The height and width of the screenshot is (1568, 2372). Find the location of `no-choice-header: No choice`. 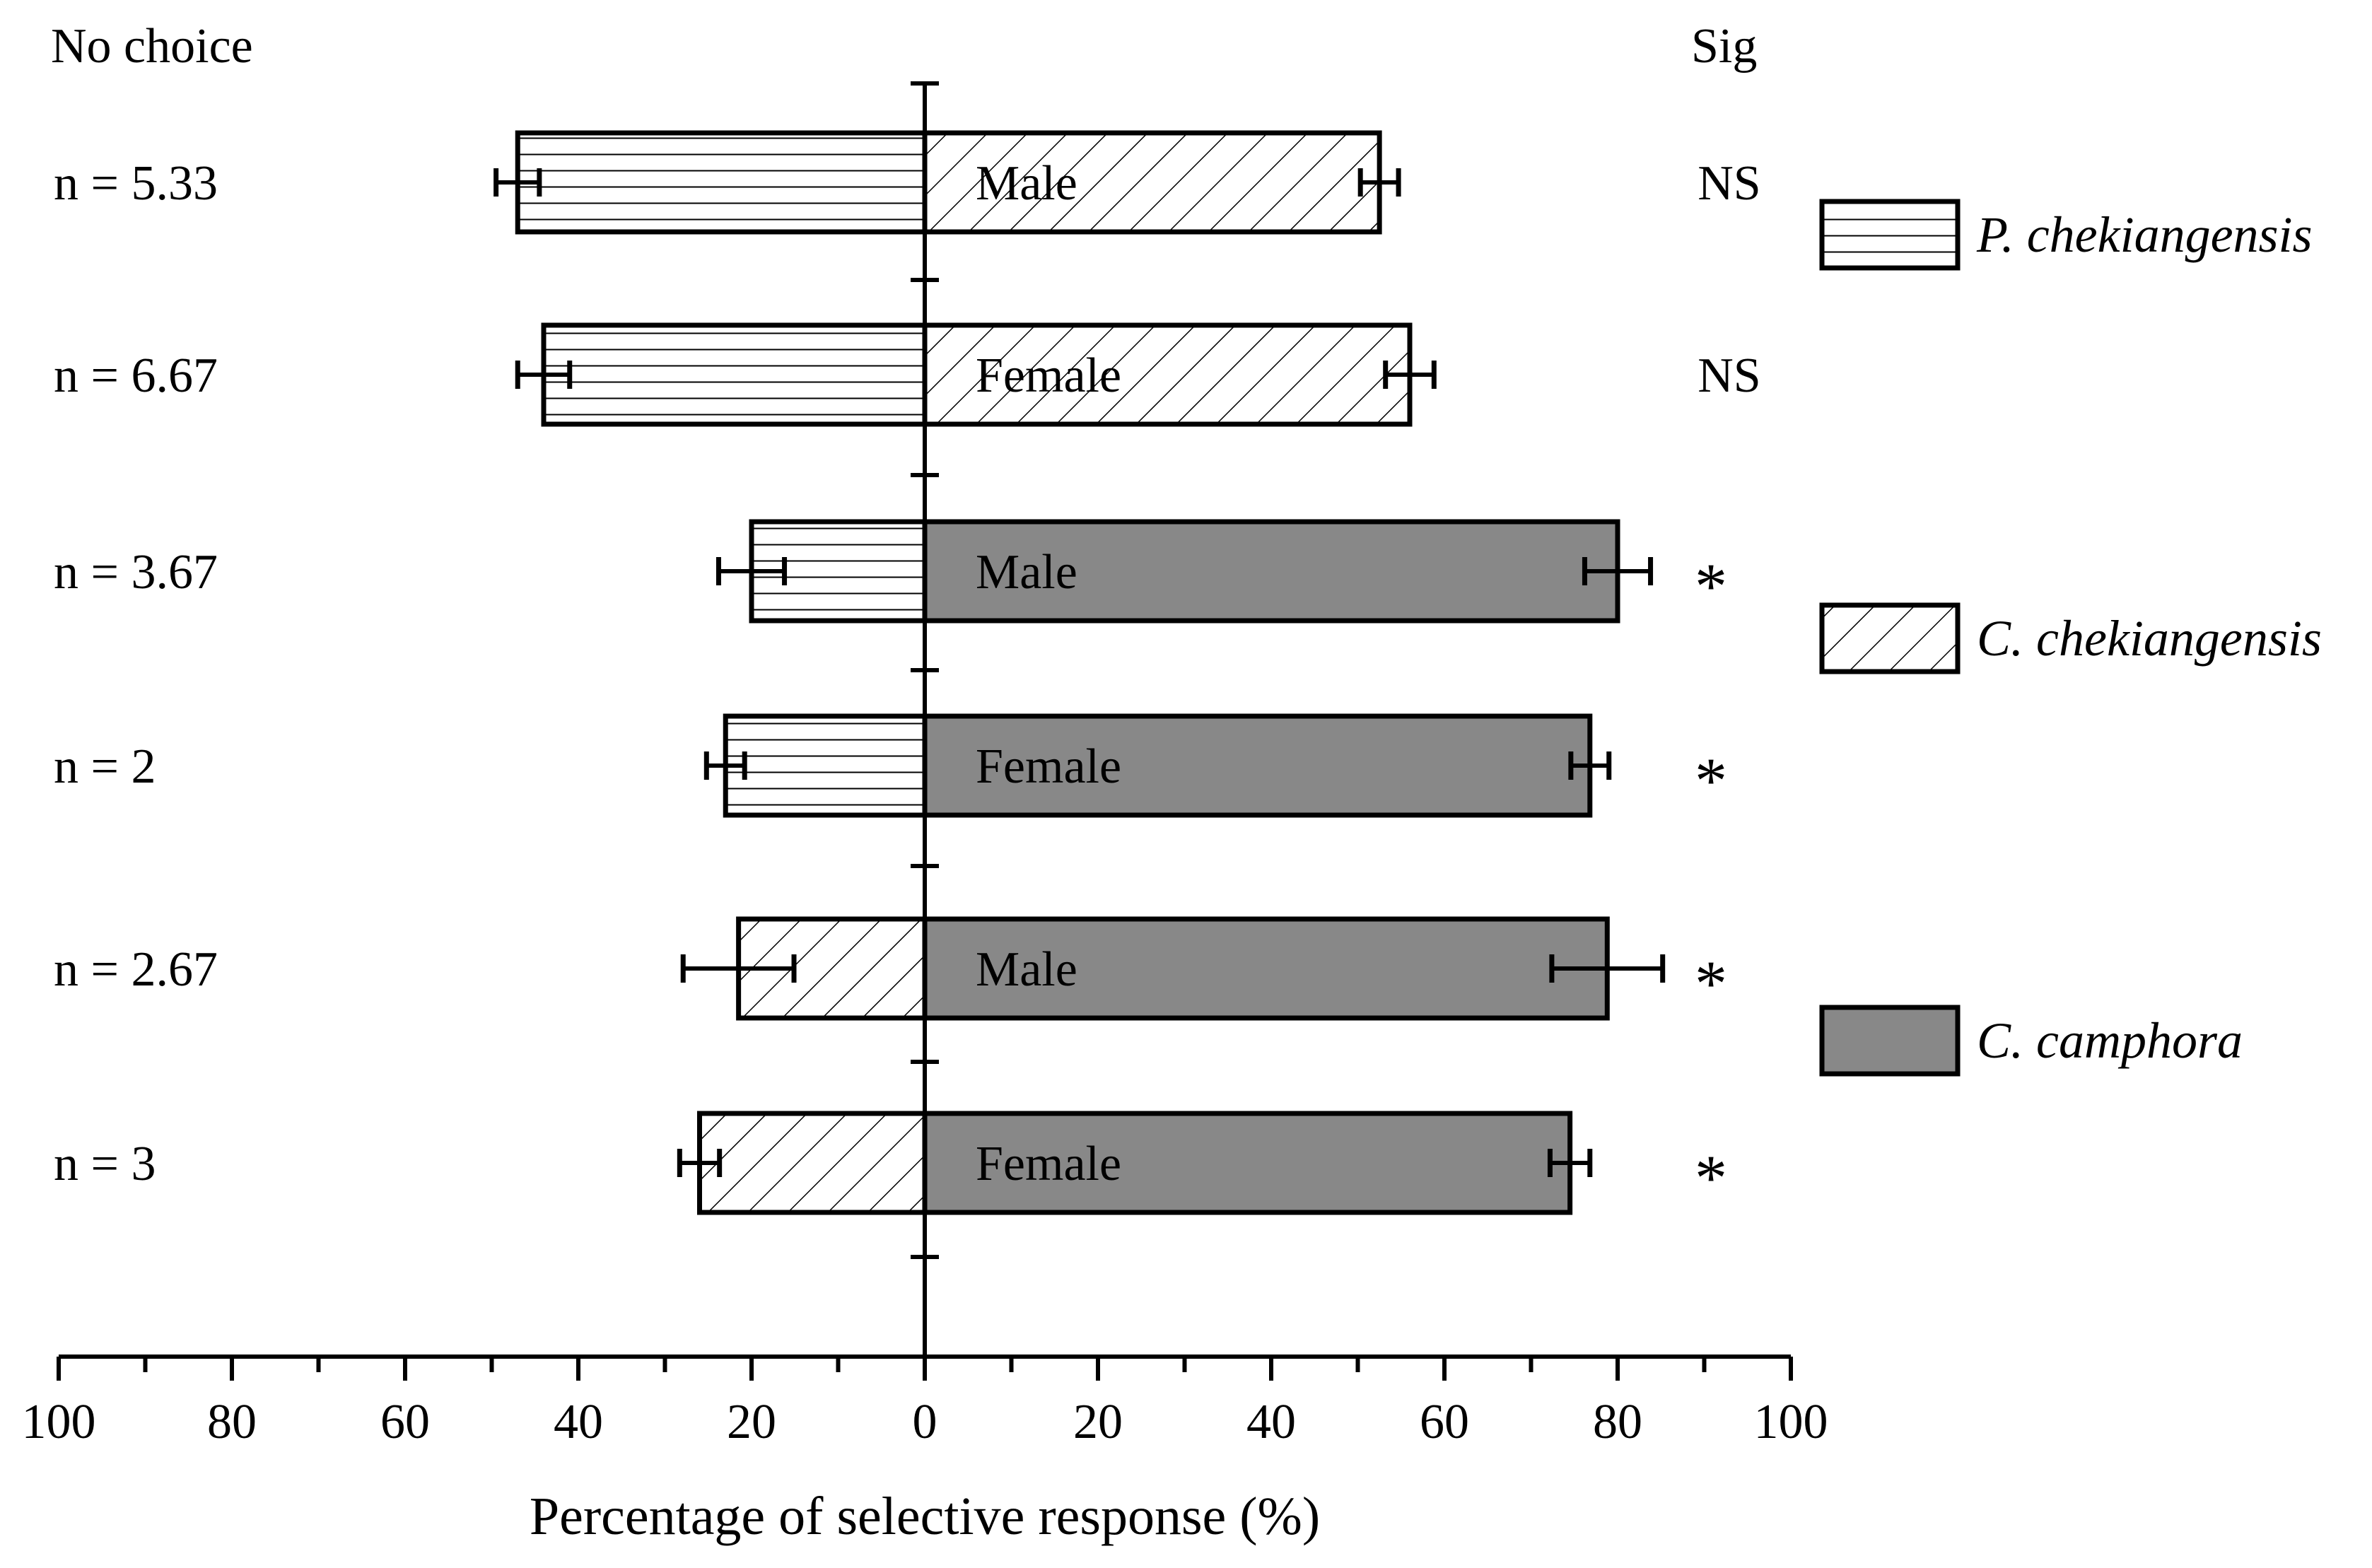

no-choice-header: No choice is located at coordinates (152, 47).